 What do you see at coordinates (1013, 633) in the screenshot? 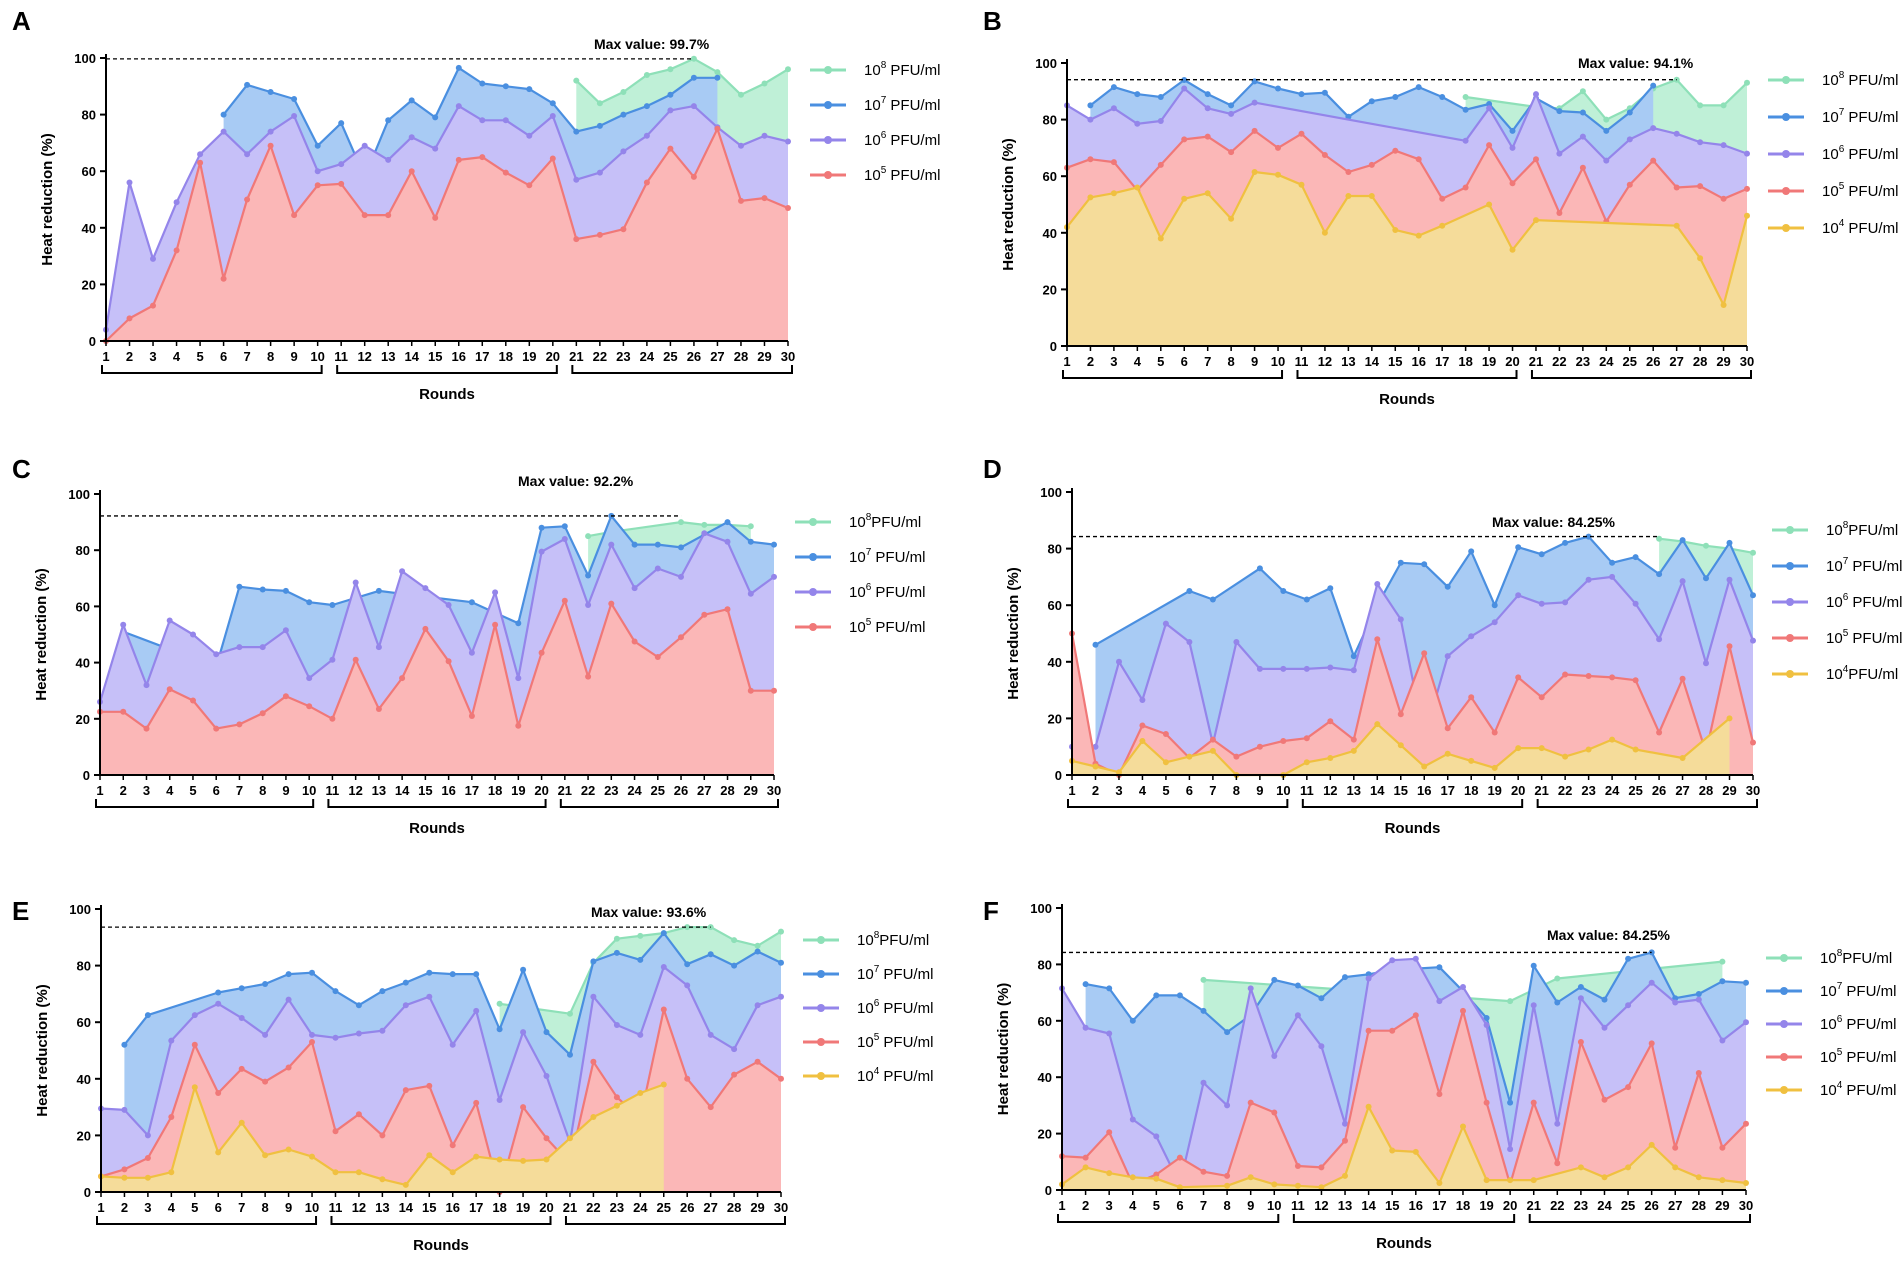
I see `y-axis-title: Heat reduction (%)` at bounding box center [1013, 633].